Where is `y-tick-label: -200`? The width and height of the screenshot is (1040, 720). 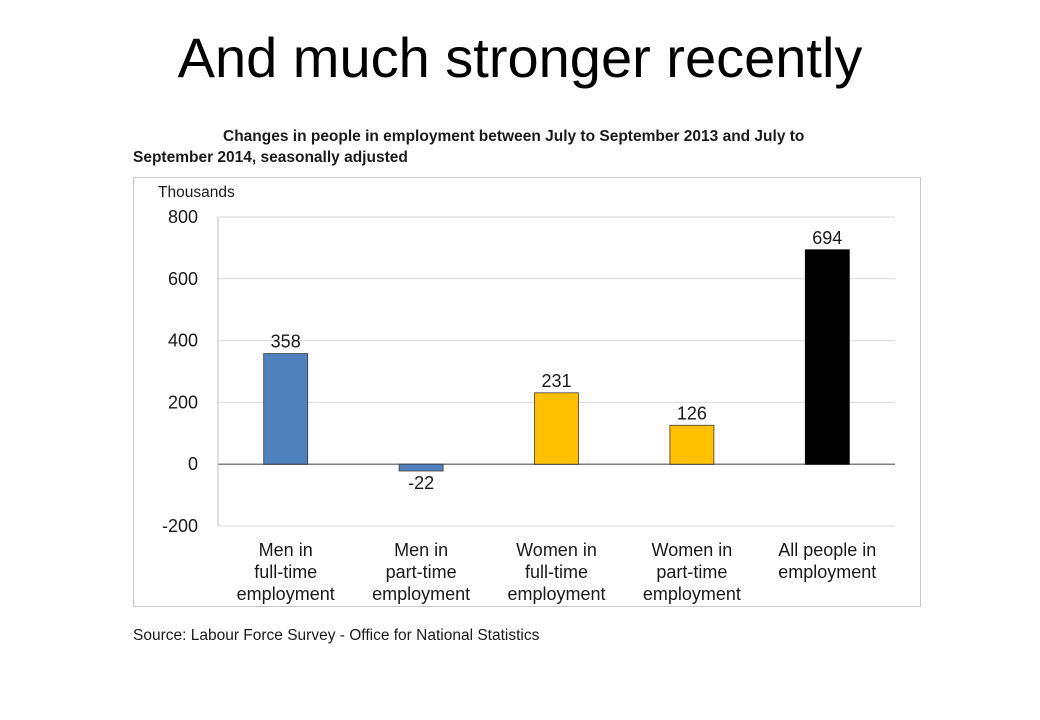
y-tick-label: -200 is located at coordinates (180, 526).